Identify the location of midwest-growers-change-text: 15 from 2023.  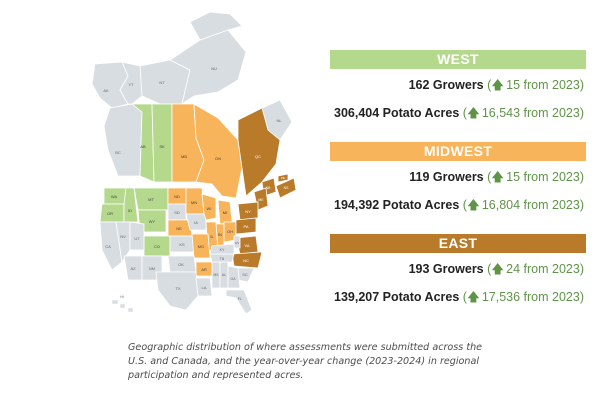
(543, 177).